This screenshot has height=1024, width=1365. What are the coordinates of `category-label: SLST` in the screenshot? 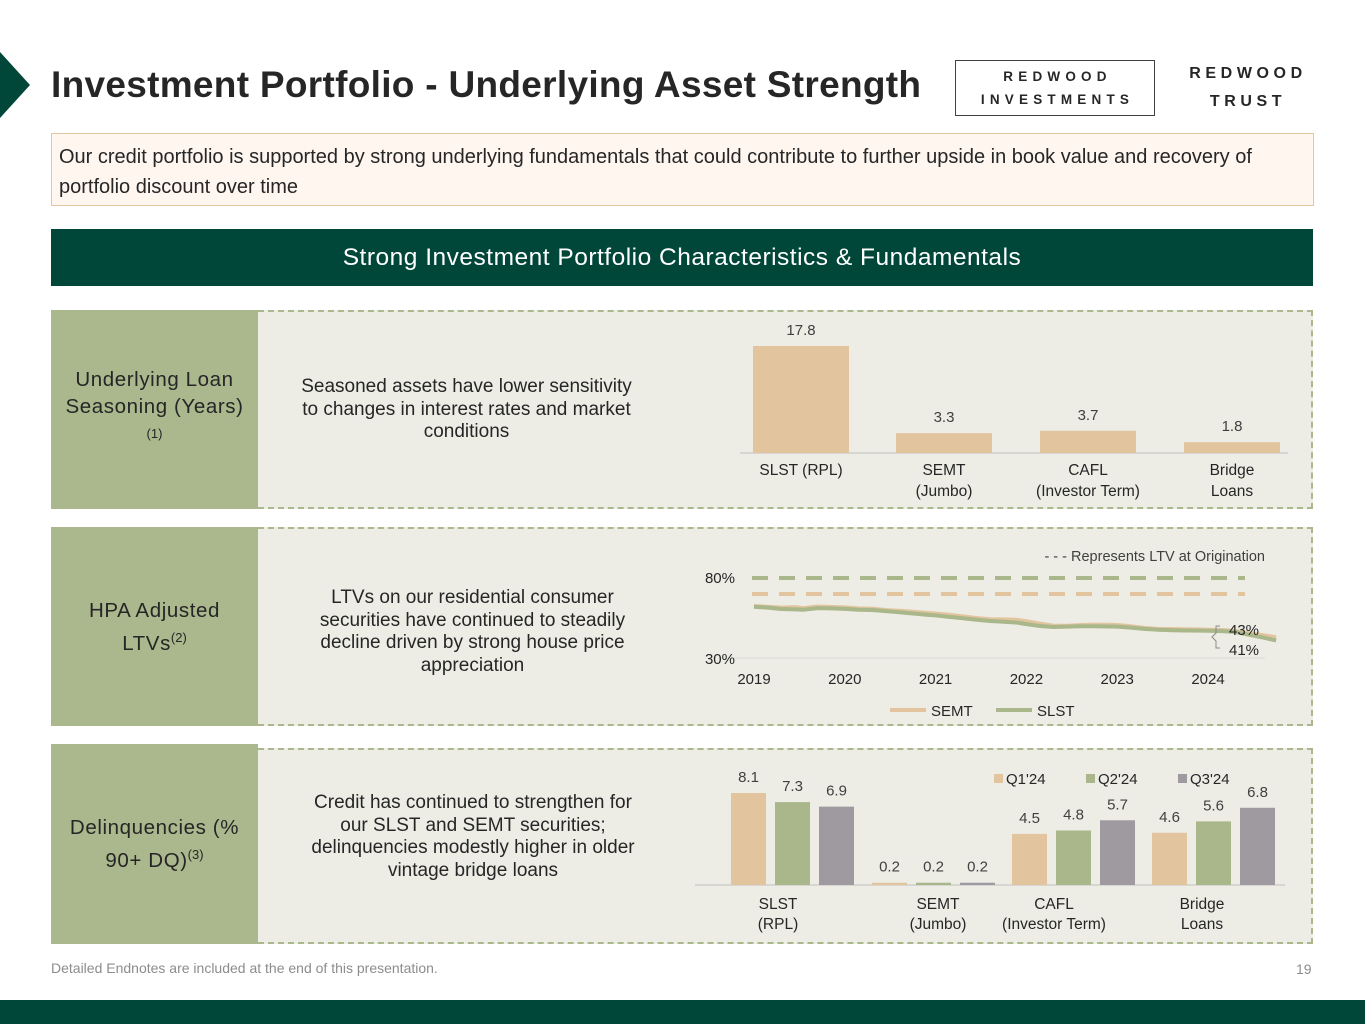 It's located at (778, 904).